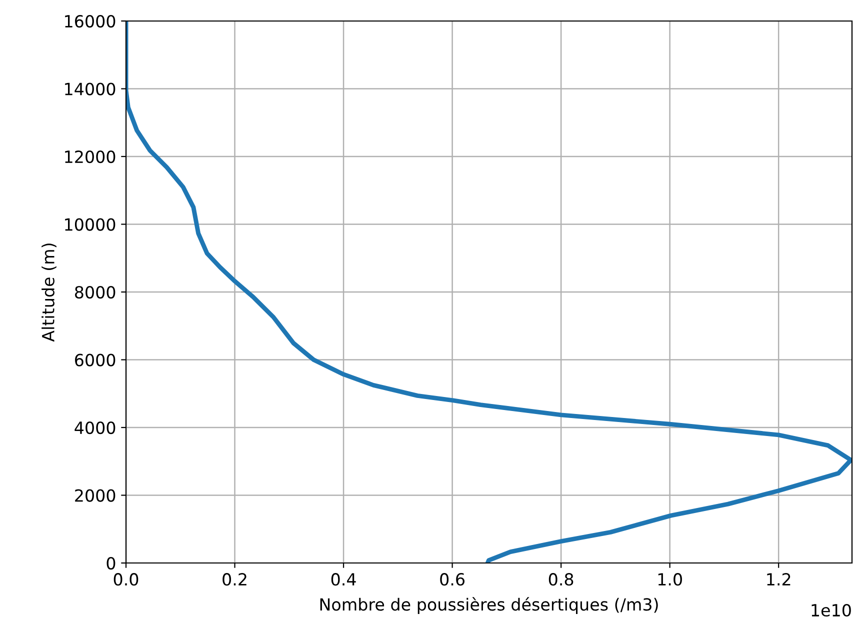 The height and width of the screenshot is (627, 856). Describe the element at coordinates (90, 224) in the screenshot. I see `y-tick-label: 10000` at that location.